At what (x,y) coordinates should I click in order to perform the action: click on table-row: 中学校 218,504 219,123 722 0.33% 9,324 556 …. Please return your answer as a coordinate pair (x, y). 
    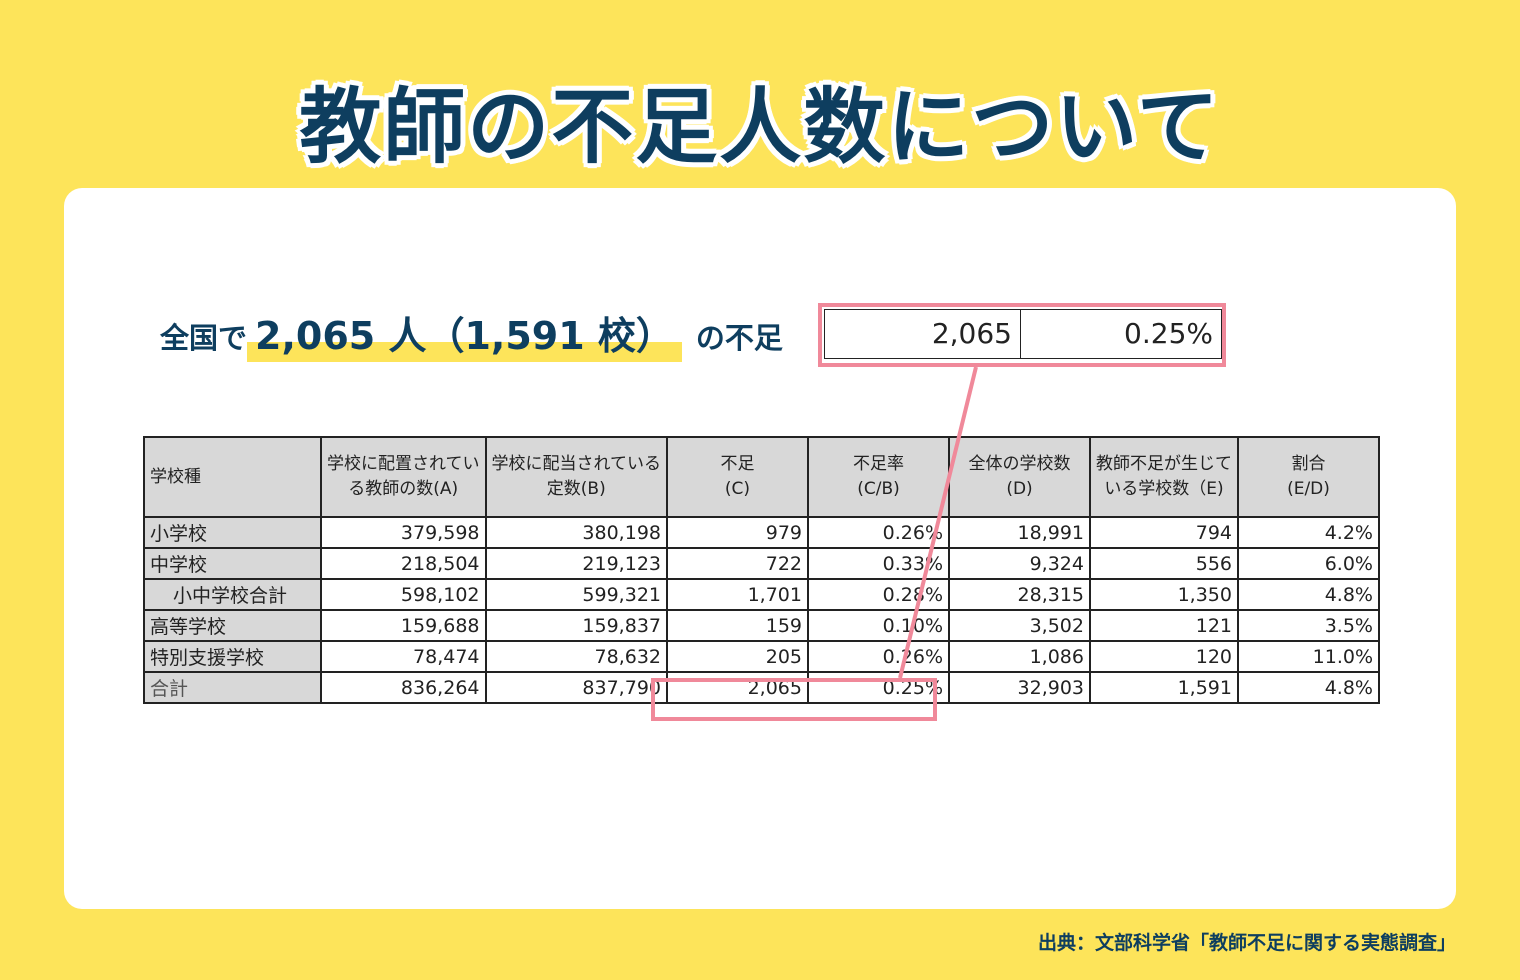
    Looking at the image, I should click on (761, 563).